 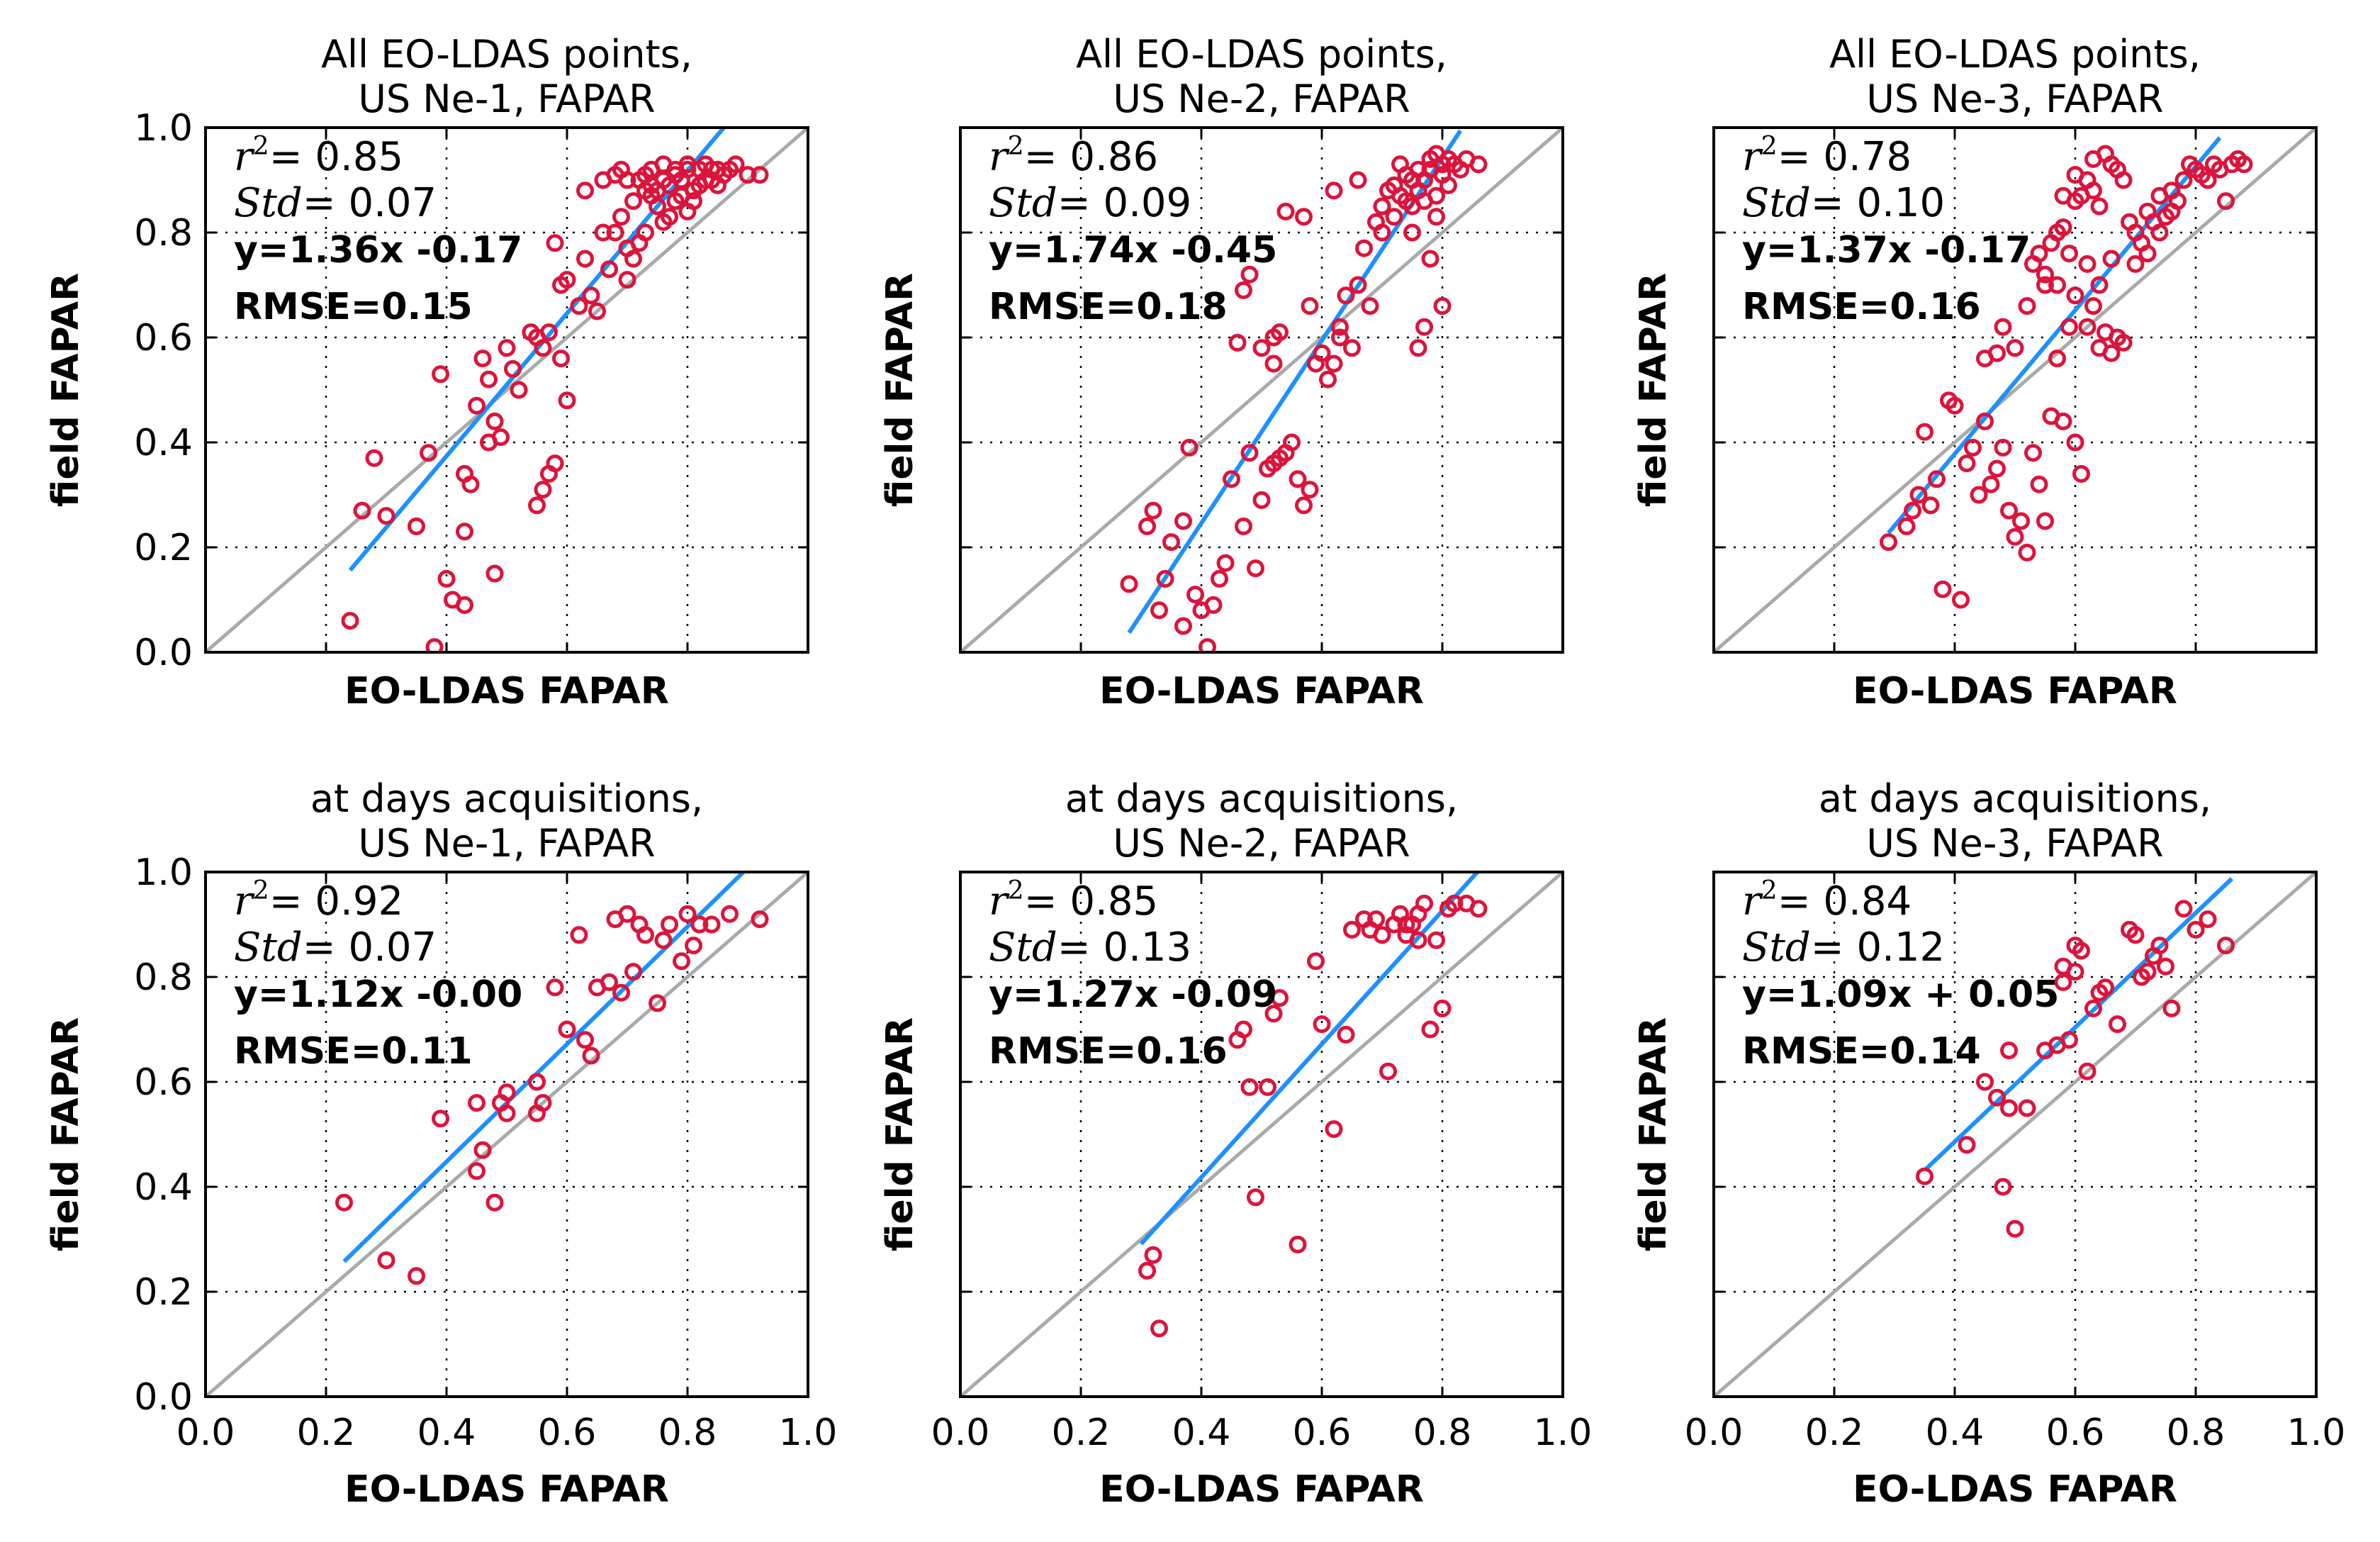 What do you see at coordinates (1442, 1433) in the screenshot?
I see `x-tick-label: 0.8` at bounding box center [1442, 1433].